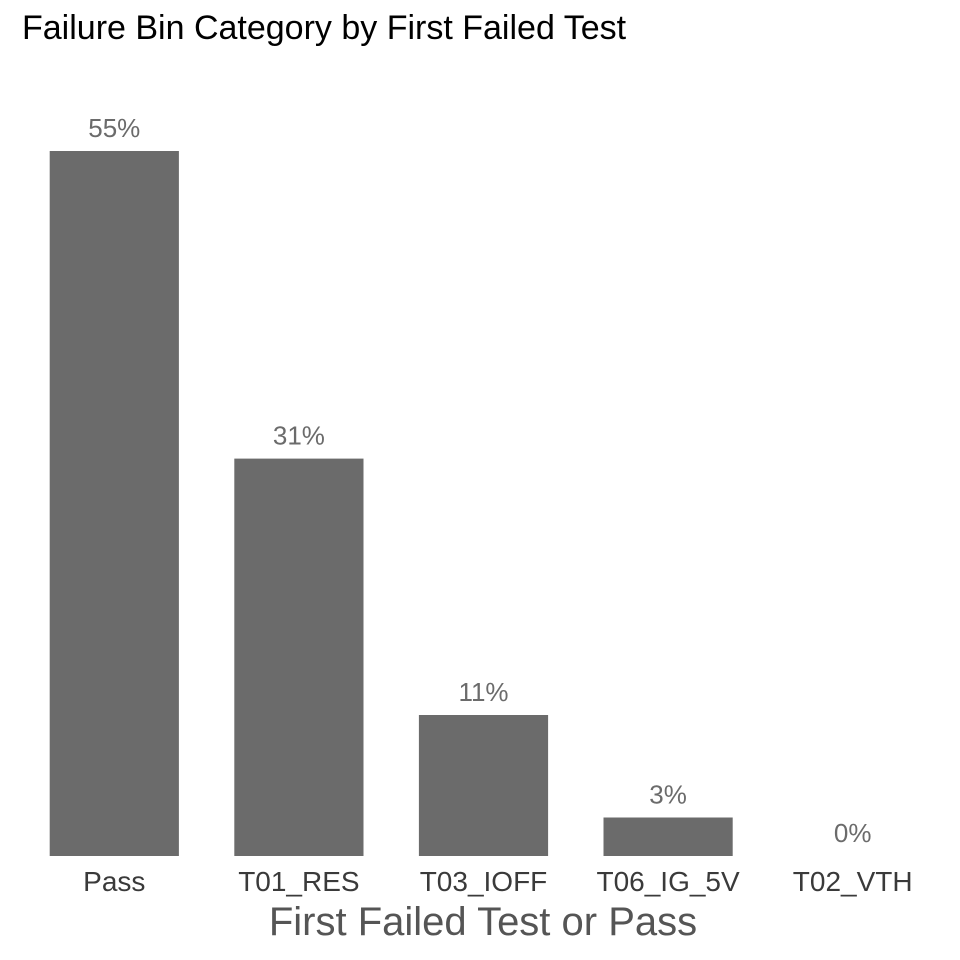  What do you see at coordinates (114, 503) in the screenshot?
I see `bar-pass` at bounding box center [114, 503].